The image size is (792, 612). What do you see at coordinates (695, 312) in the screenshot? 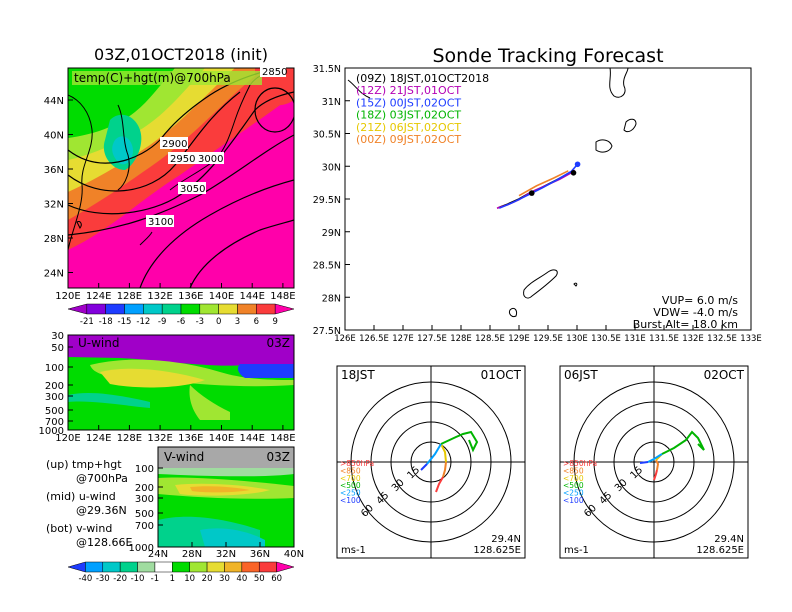
I see `param-vdw: VDW= -4.0 m/s` at bounding box center [695, 312].